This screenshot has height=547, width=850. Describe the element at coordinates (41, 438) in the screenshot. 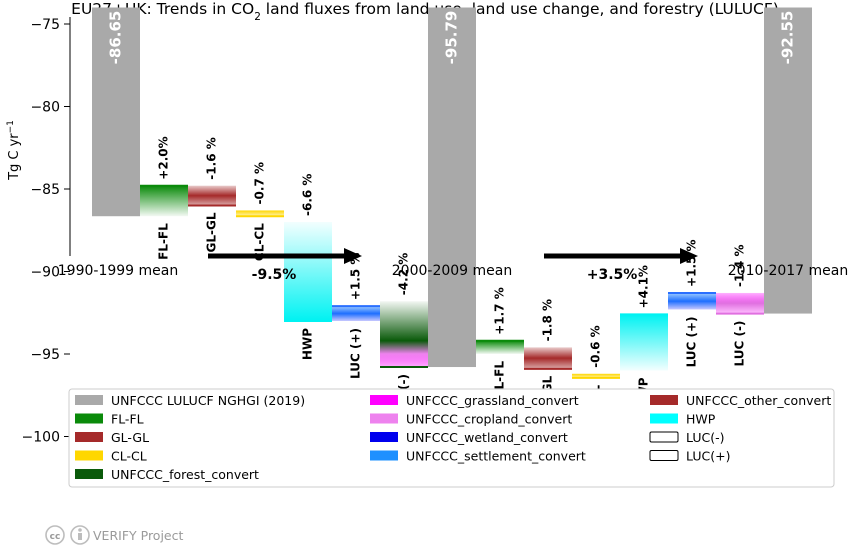

I see `y-tick-label: −100` at that location.